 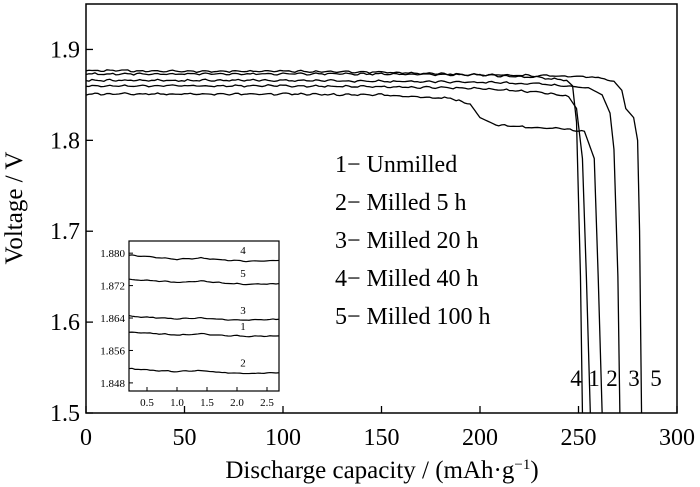 What do you see at coordinates (656, 378) in the screenshot?
I see `curve-label-5: 5` at bounding box center [656, 378].